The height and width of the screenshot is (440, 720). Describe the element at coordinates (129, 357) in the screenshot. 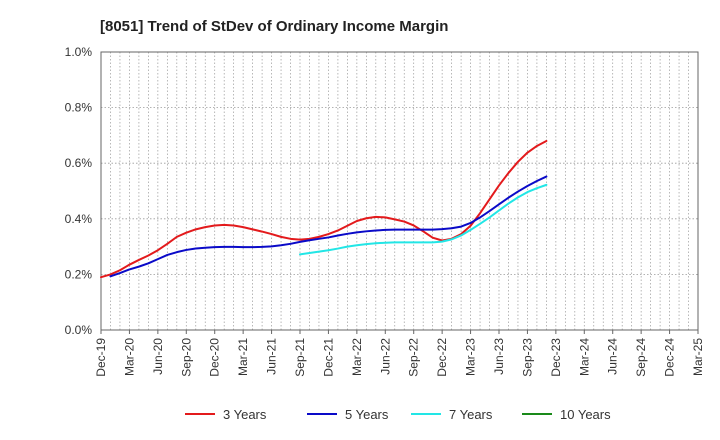

I see `x-tick-label: Mar-20` at that location.